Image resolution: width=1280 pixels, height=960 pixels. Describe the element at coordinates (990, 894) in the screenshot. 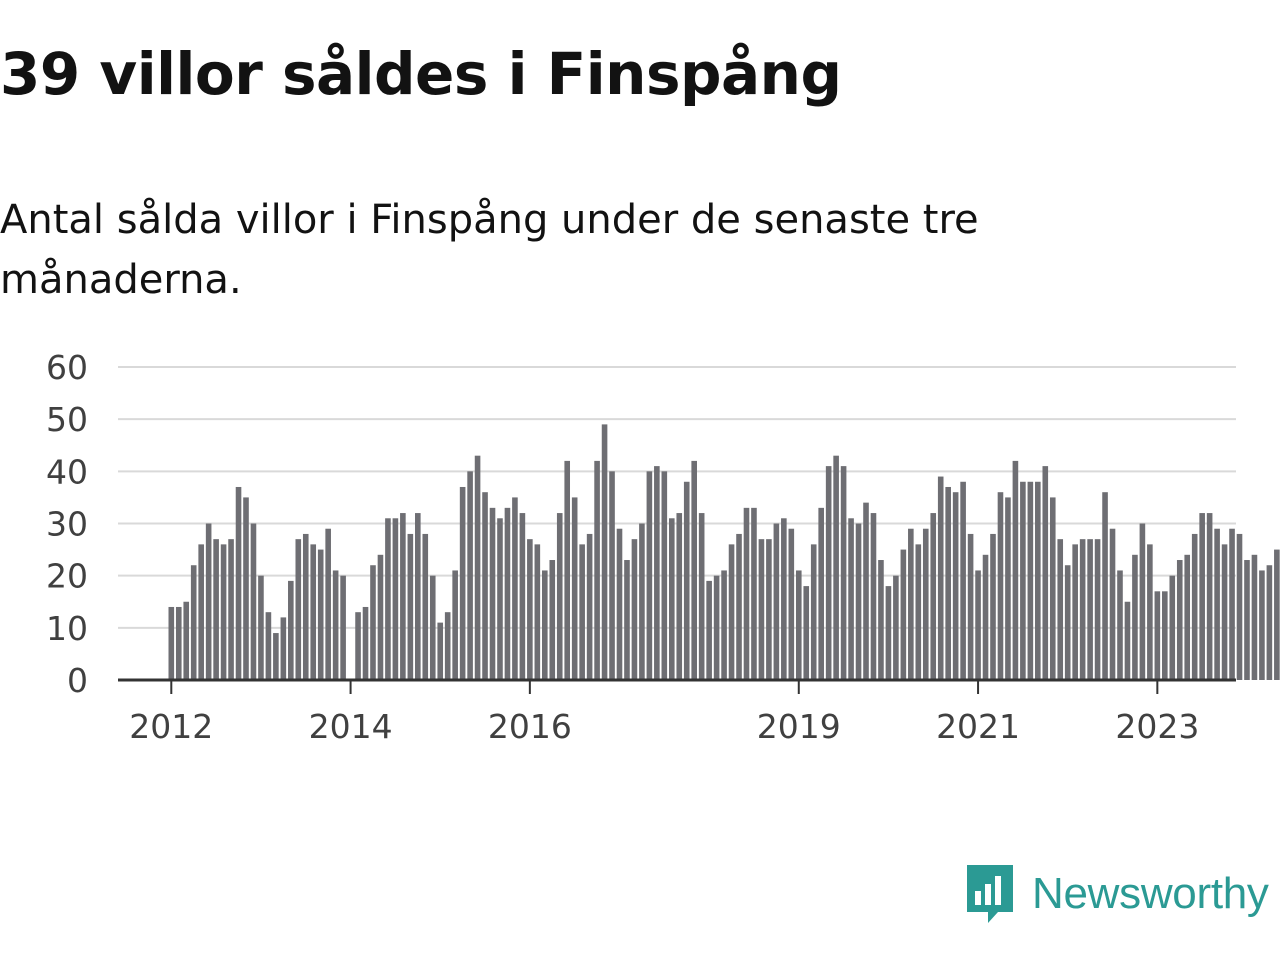

I see `newsworthy-logo-icon` at that location.